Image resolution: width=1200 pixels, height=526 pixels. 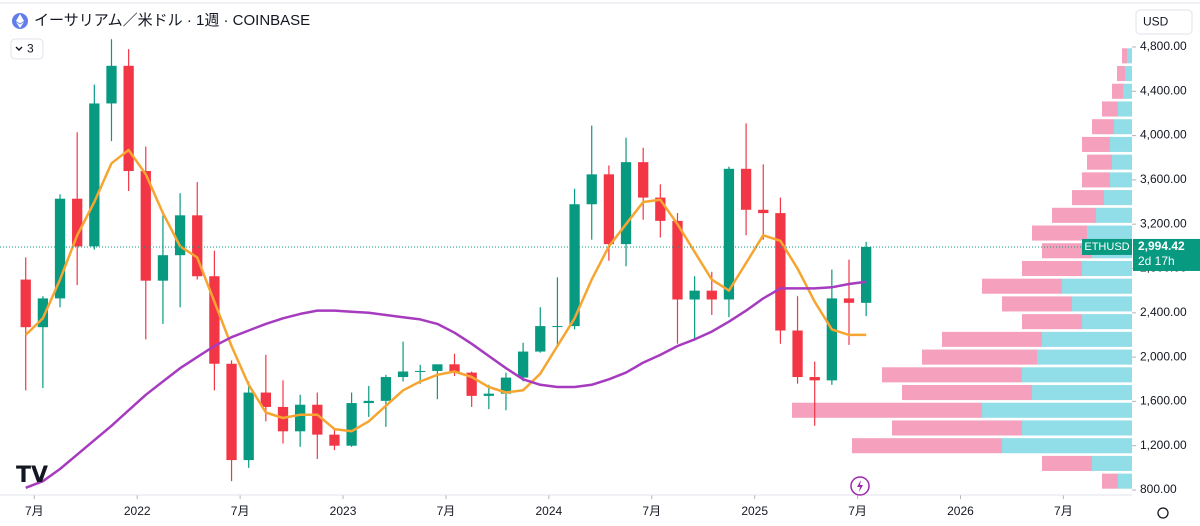 I want to click on price-label: 2,994.42, so click(x=1161, y=246).